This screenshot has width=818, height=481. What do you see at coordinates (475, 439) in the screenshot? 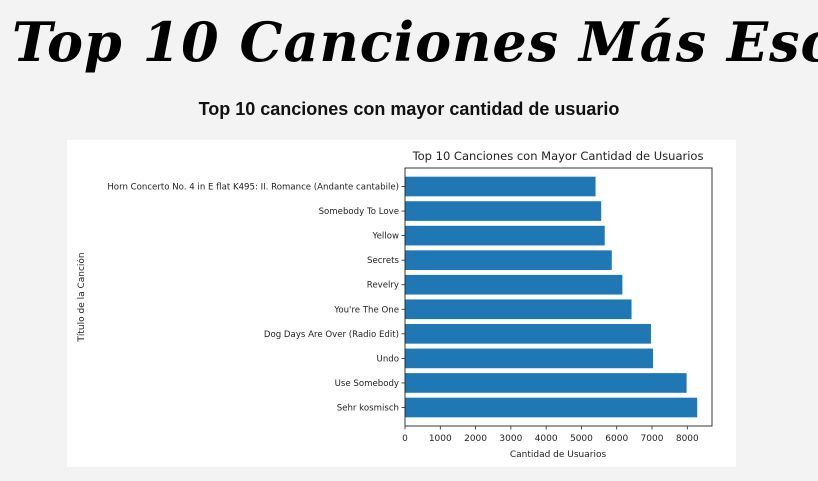
I see `x-tick-label: 2000` at bounding box center [475, 439].